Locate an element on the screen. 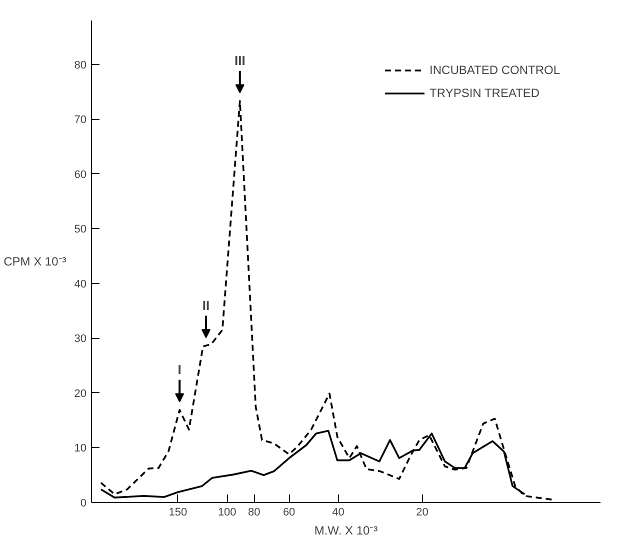 This screenshot has height=549, width=632. x-tick-label: 20 is located at coordinates (422, 512).